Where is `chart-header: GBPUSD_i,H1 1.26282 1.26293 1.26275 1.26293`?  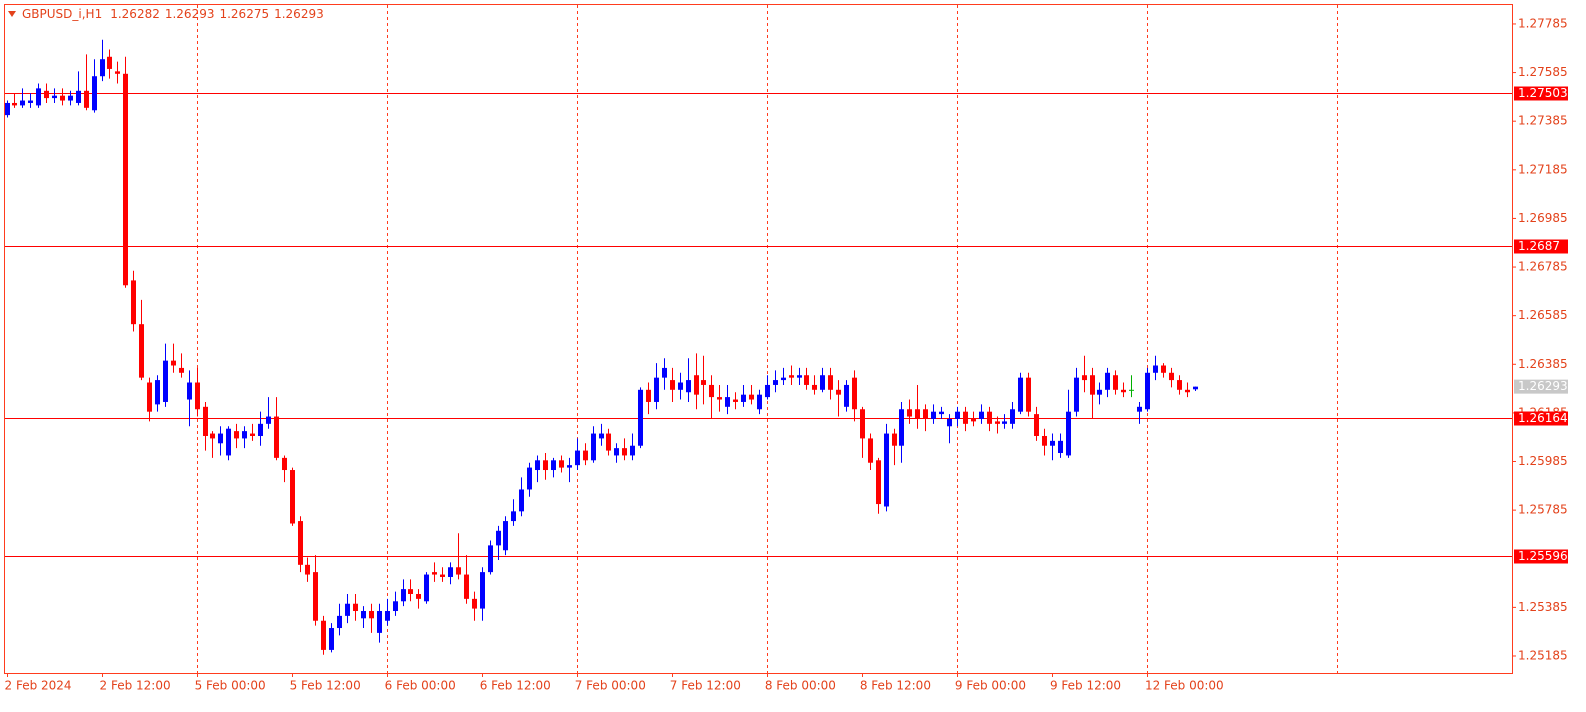 chart-header: GBPUSD_i,H1 1.26282 1.26293 1.26275 1.26293 is located at coordinates (173, 14).